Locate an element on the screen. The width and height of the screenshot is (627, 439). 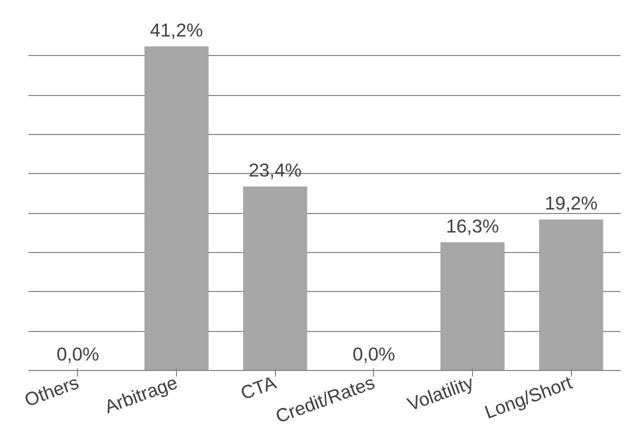
x-tick-label: Volatility is located at coordinates (440, 393).